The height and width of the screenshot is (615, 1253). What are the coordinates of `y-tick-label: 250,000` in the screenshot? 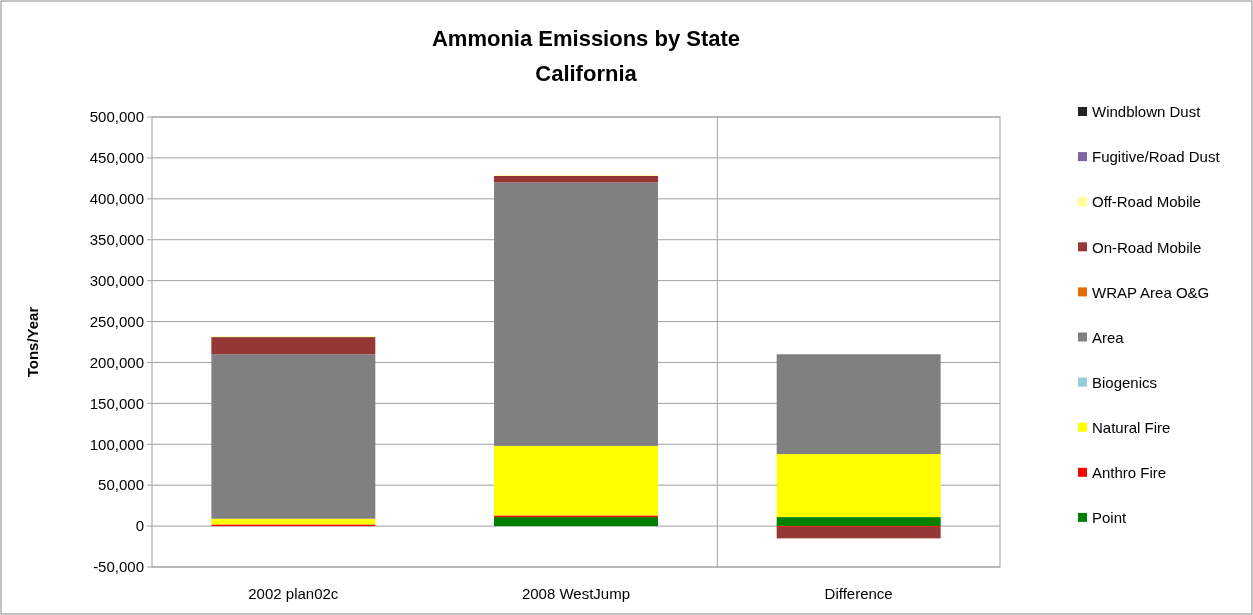 It's located at (116, 321).